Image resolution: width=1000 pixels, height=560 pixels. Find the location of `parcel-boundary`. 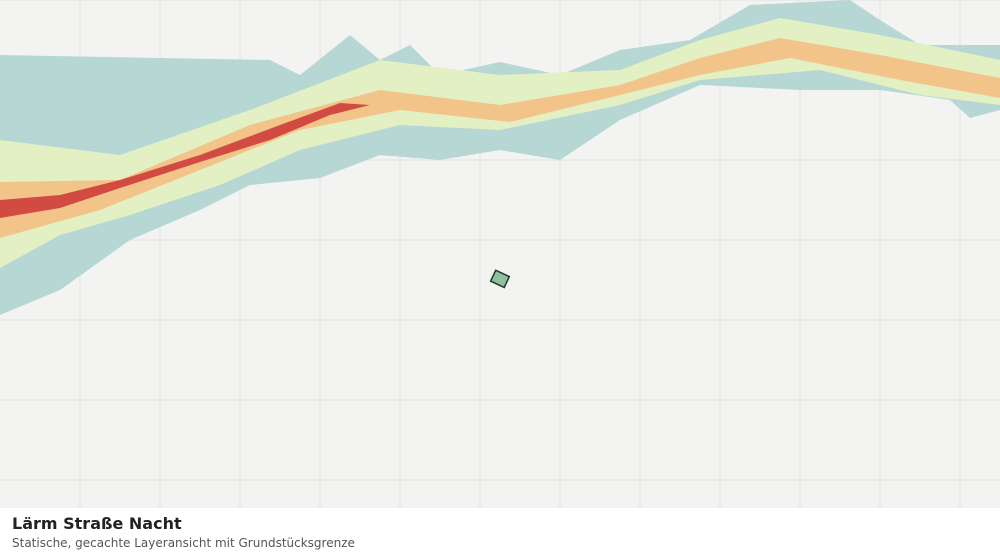

parcel-boundary is located at coordinates (500, 279).